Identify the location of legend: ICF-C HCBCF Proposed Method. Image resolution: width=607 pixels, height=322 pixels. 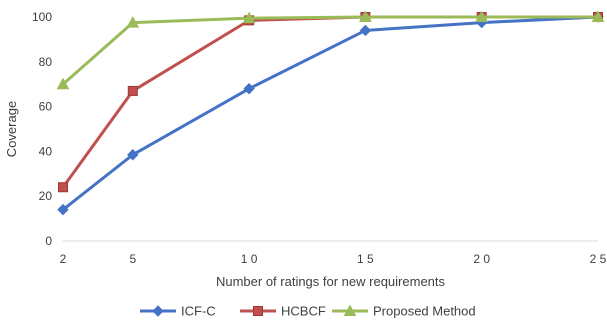
(308, 311).